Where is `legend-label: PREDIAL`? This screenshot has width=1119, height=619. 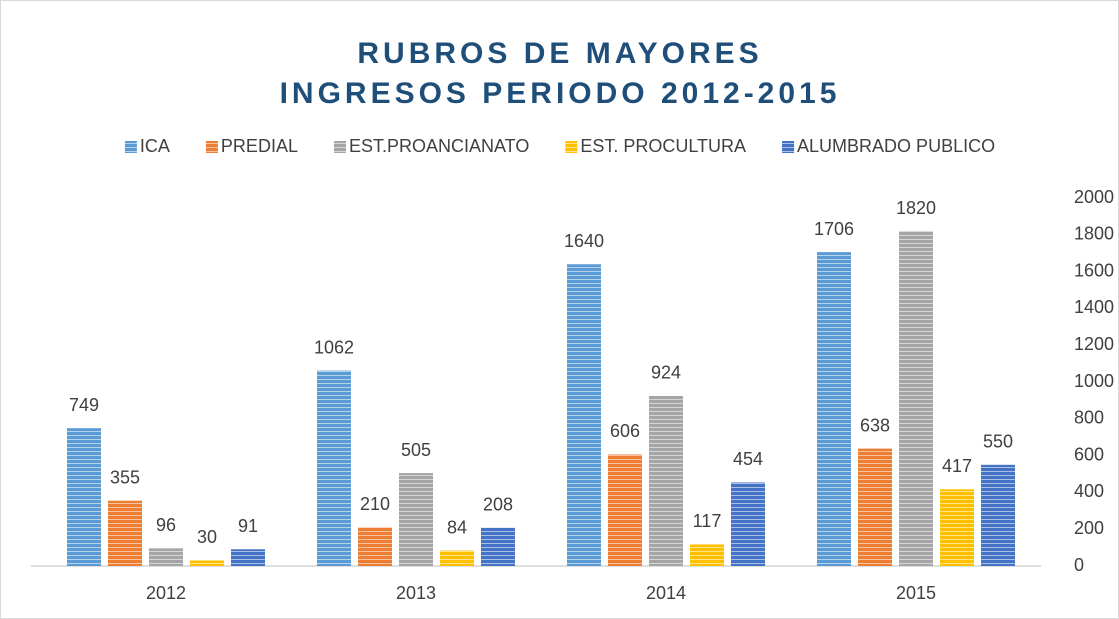 legend-label: PREDIAL is located at coordinates (259, 146).